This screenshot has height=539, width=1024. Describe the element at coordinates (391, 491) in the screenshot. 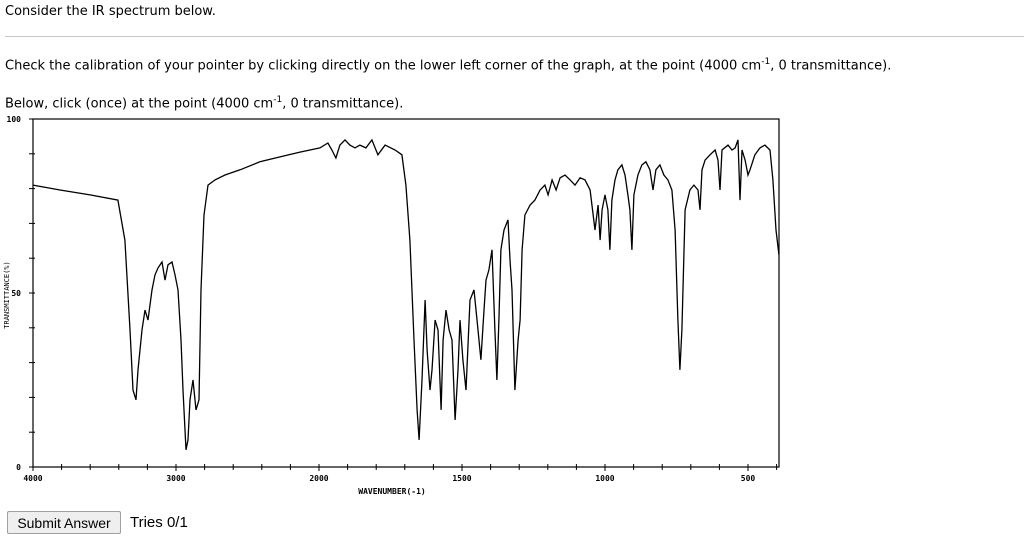

I see `x-axis-label: WAVENUMBER(-1)` at that location.